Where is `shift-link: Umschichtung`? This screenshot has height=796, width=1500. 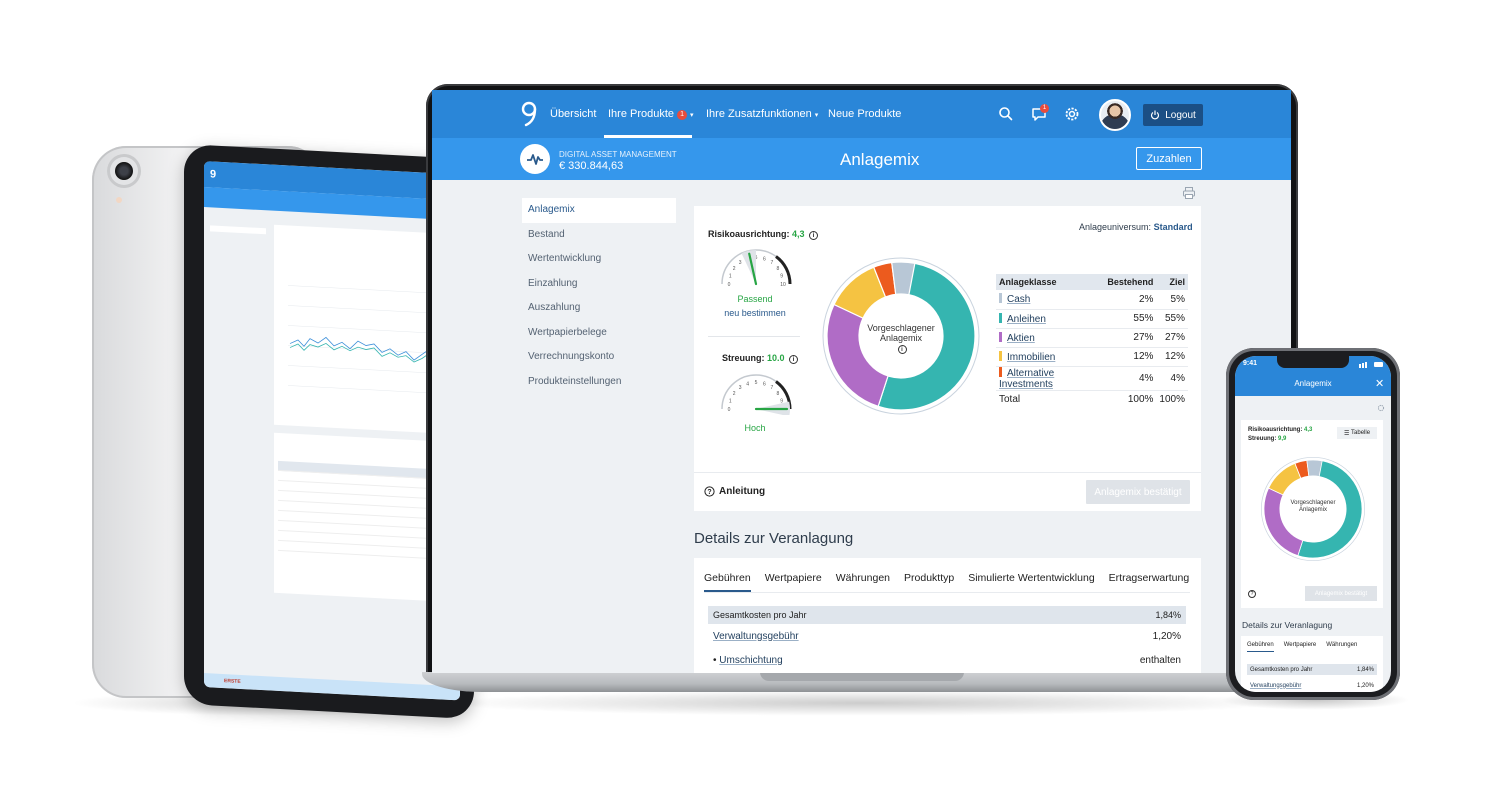 shift-link: Umschichtung is located at coordinates (751, 660).